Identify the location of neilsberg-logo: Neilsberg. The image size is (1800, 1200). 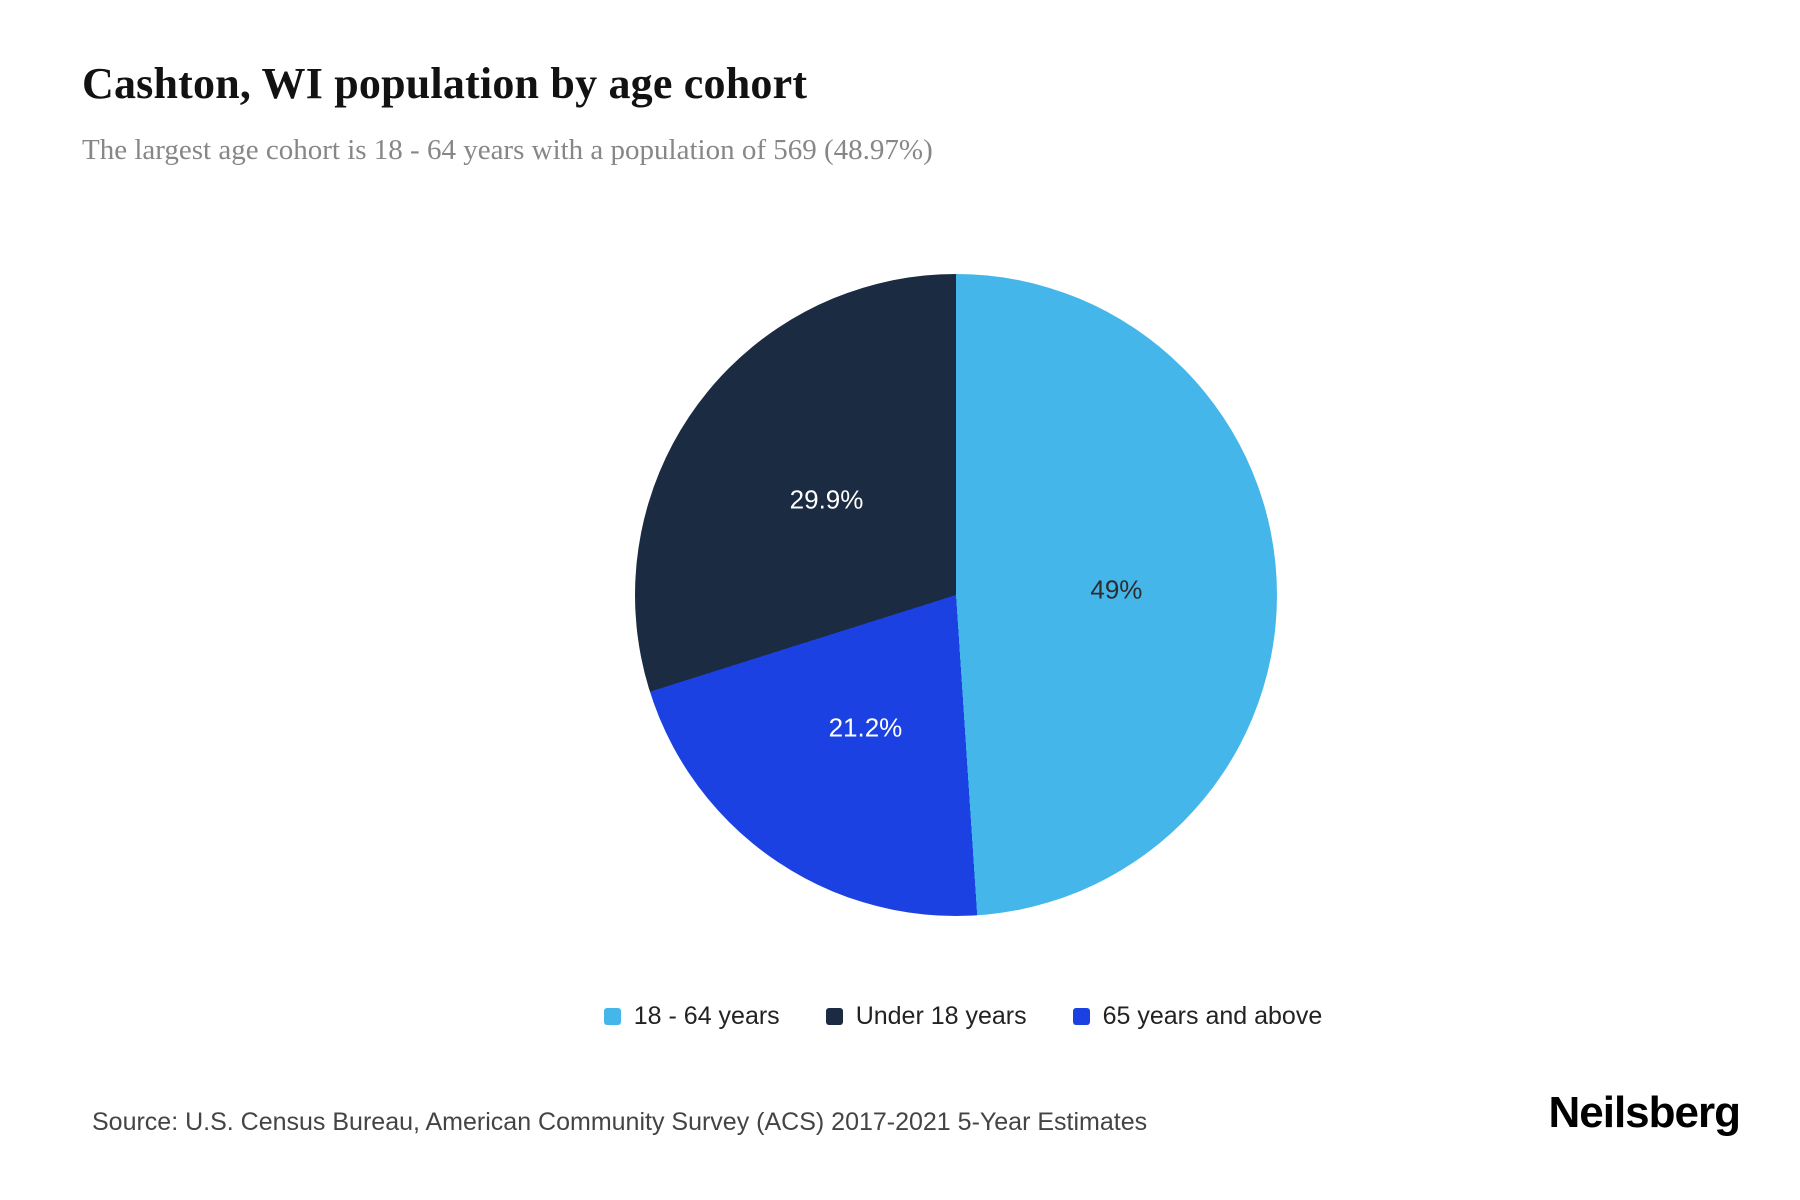
(1644, 1112).